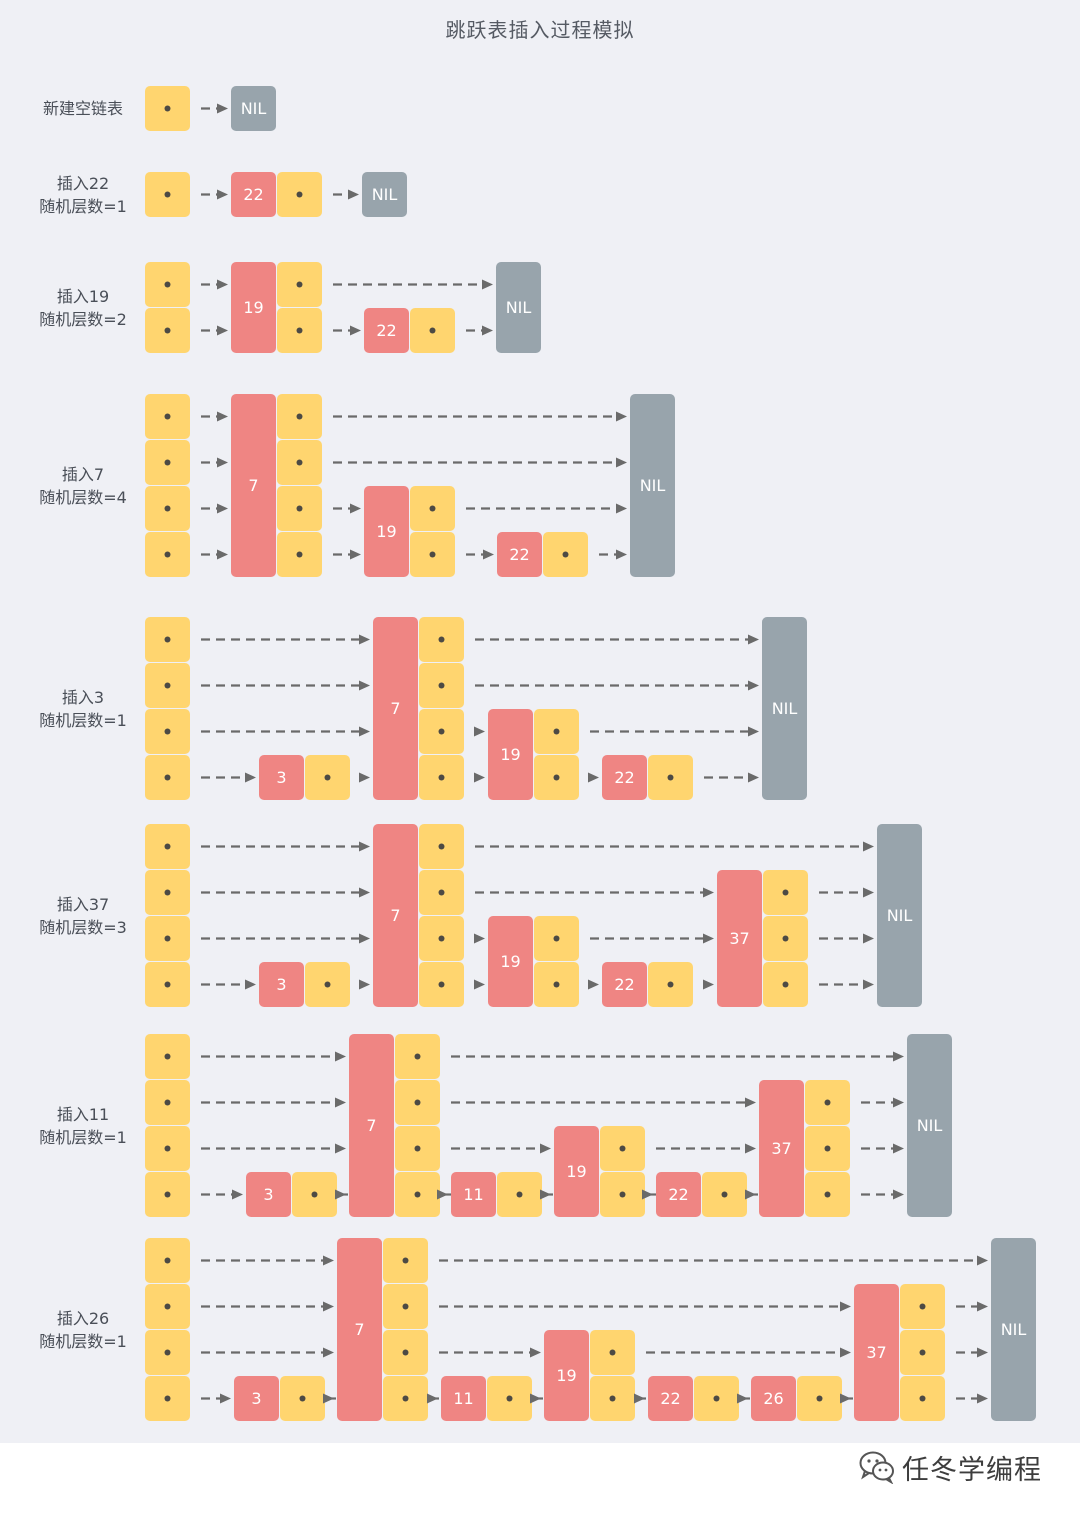 This screenshot has height=1515, width=1080. What do you see at coordinates (83, 195) in the screenshot?
I see `step-label: 插入22 随机层数=1` at bounding box center [83, 195].